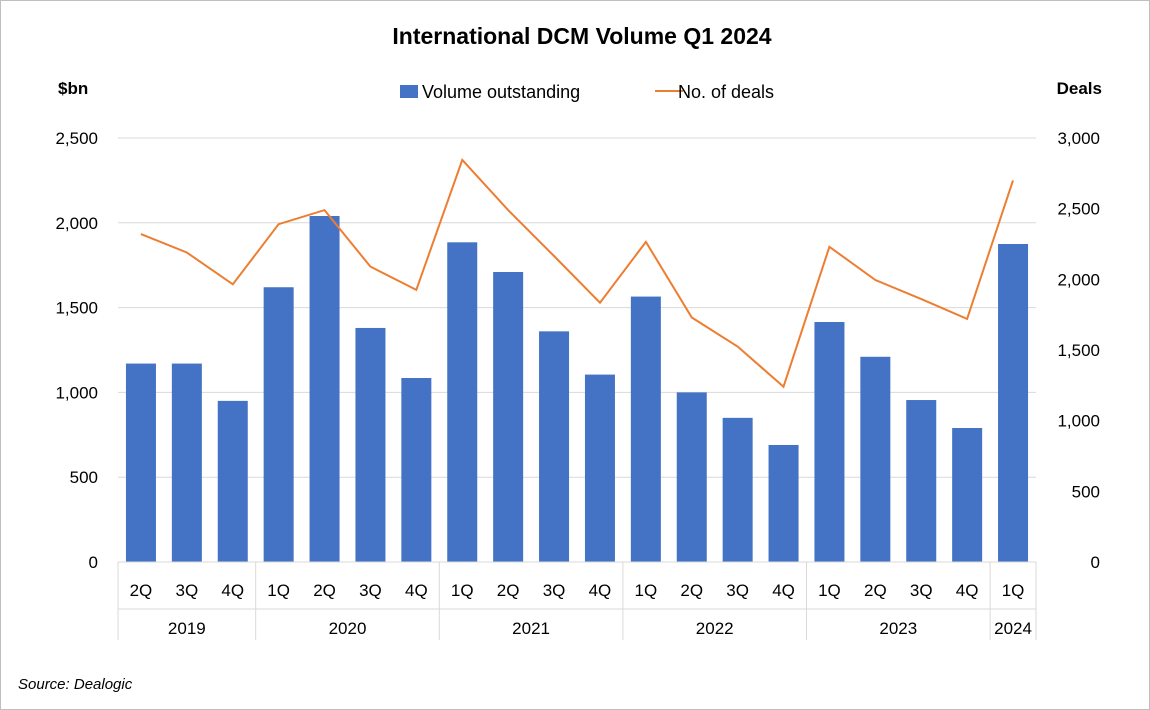 This screenshot has width=1150, height=710. Describe the element at coordinates (93, 562) in the screenshot. I see `left-tick-label: 0` at that location.